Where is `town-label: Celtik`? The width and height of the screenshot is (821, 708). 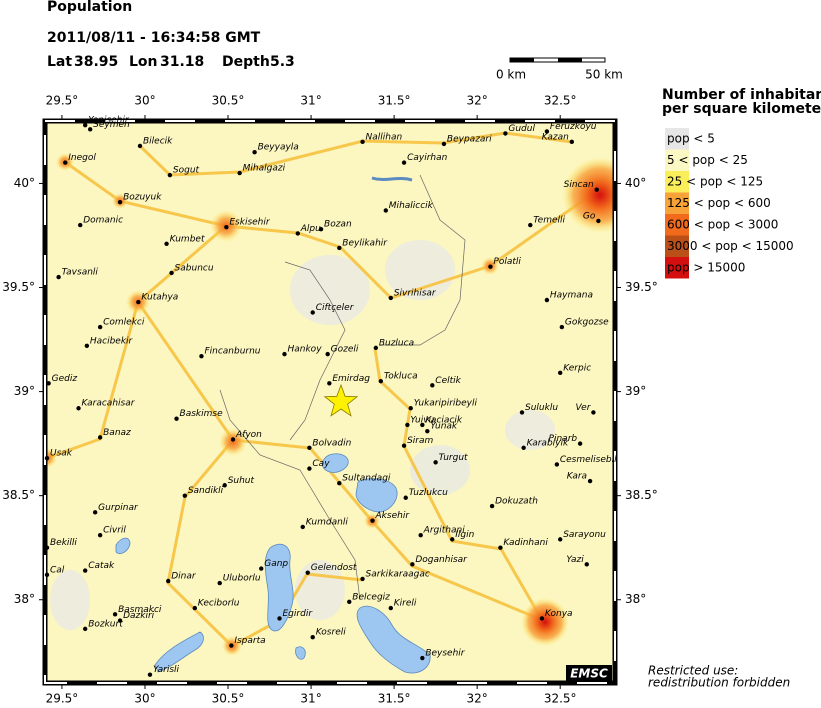 town-label: Celtik is located at coordinates (448, 381).